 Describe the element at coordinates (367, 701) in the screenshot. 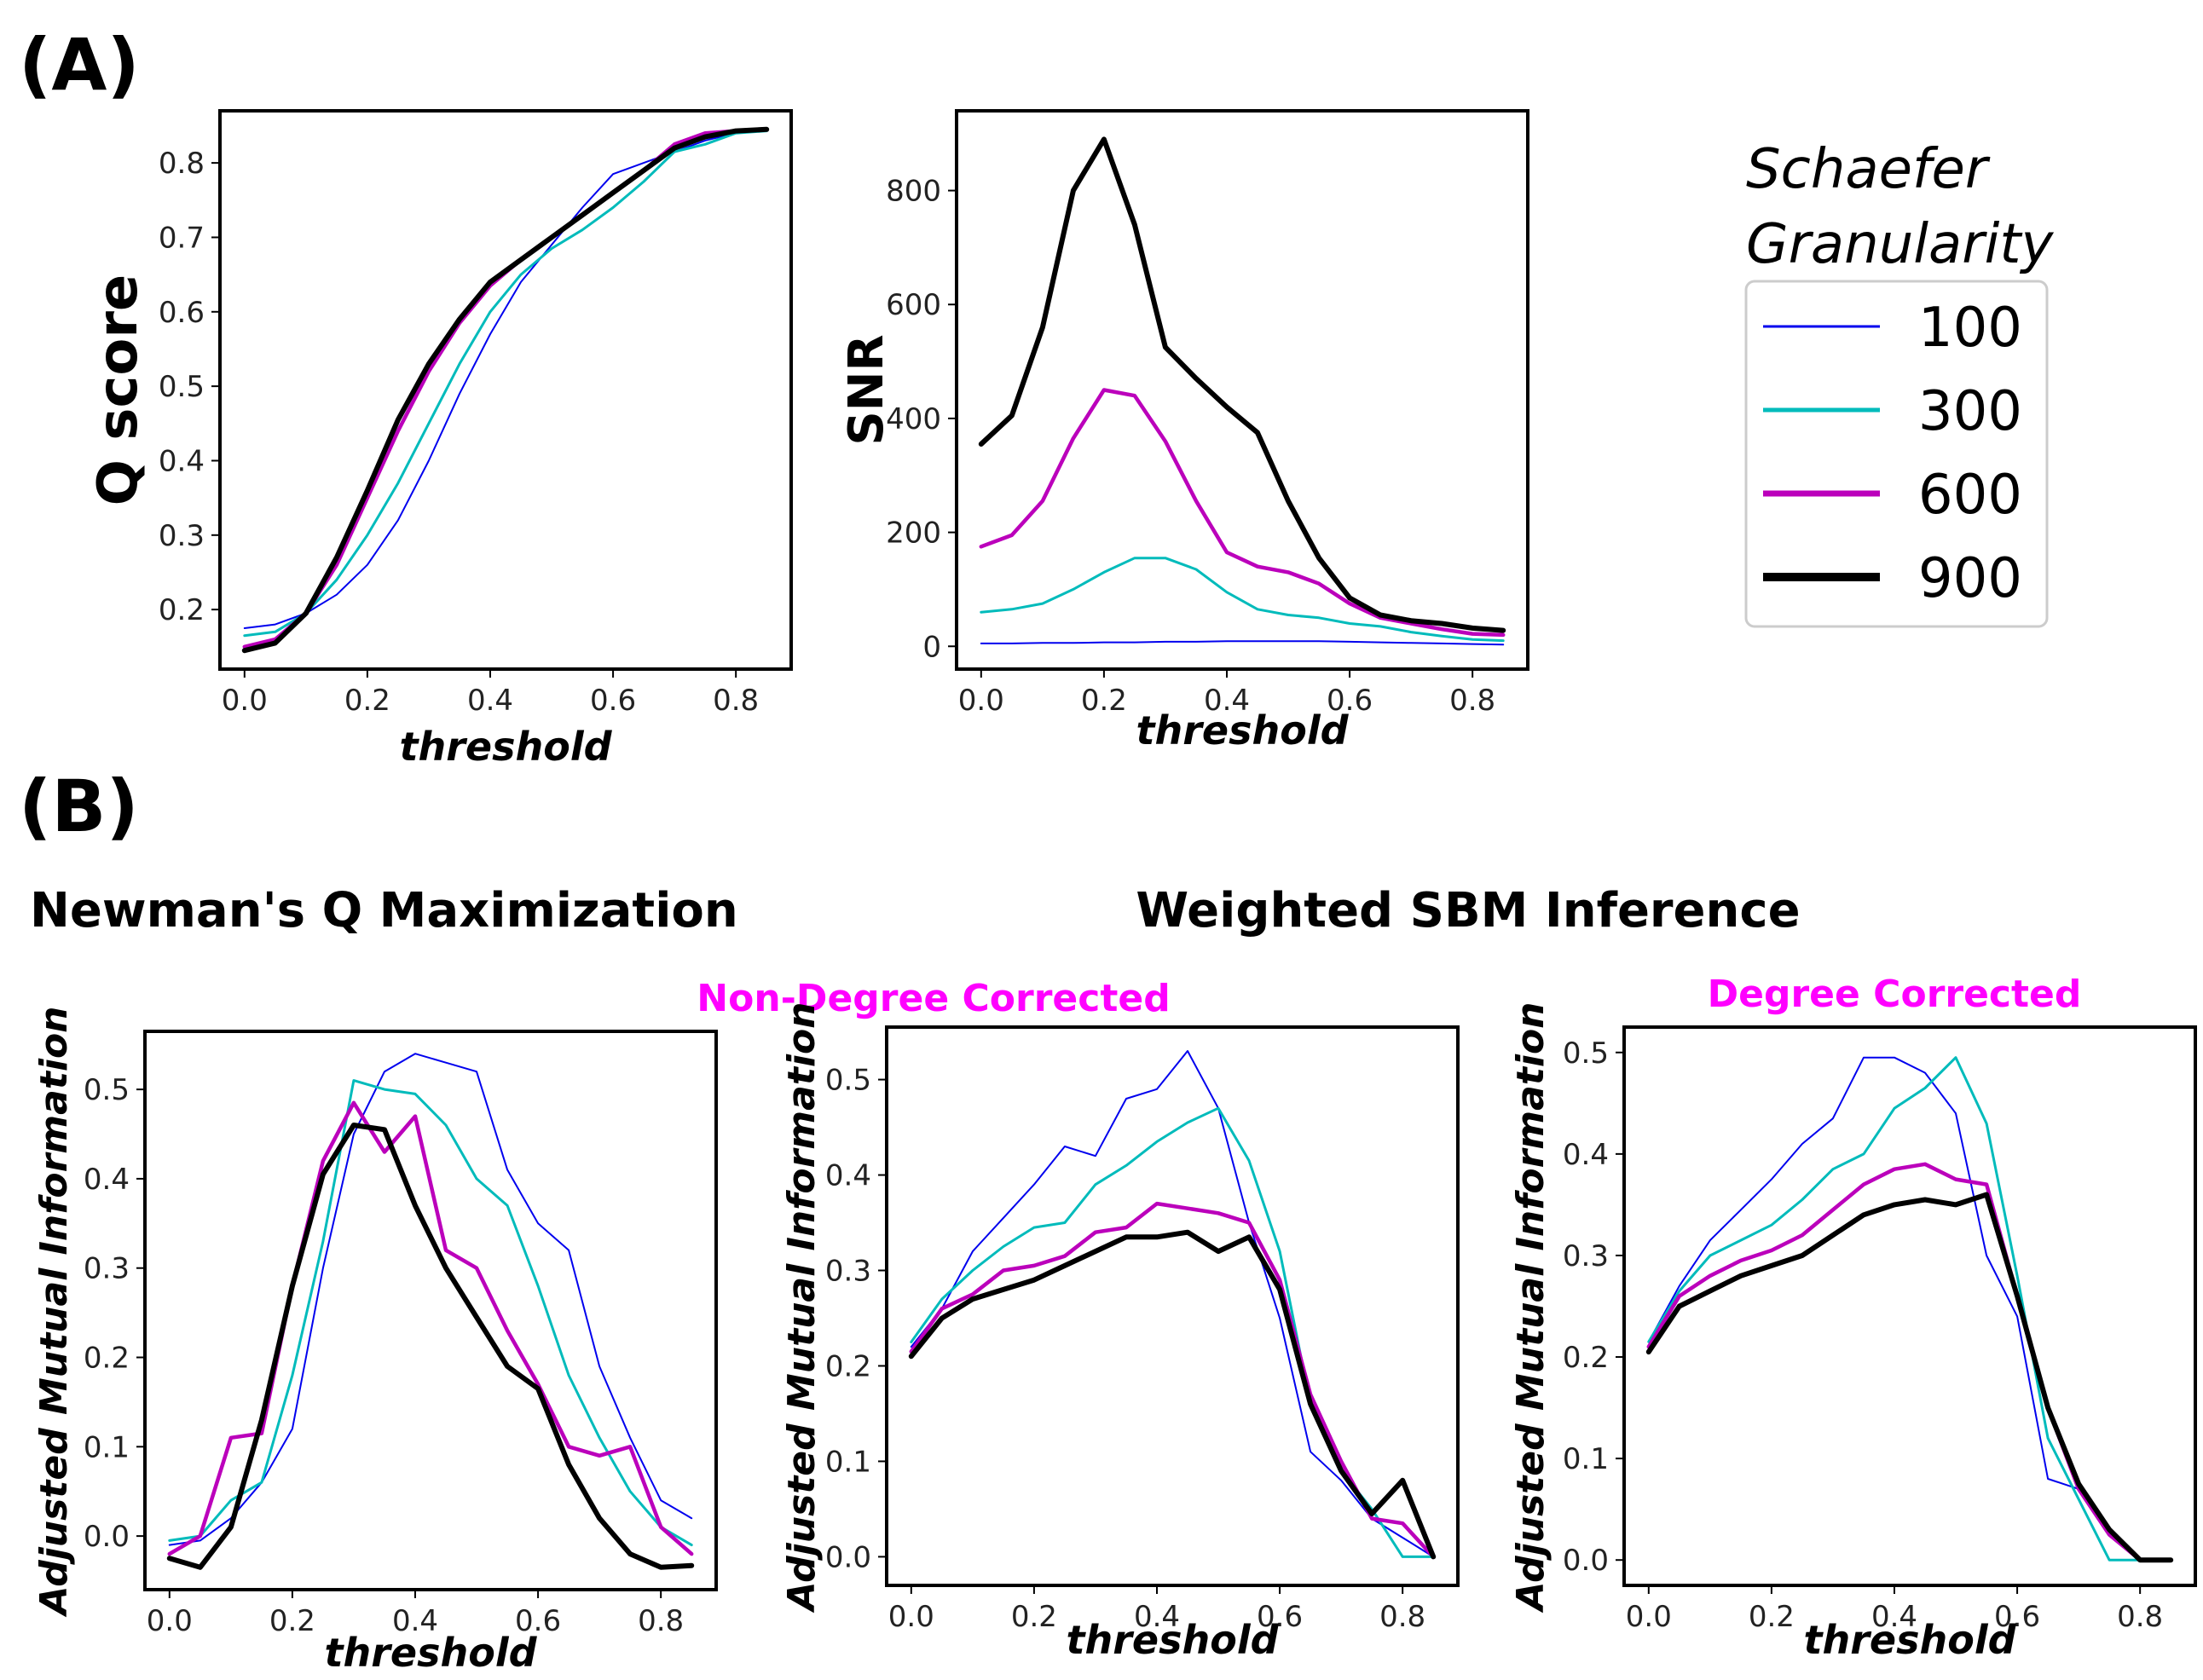

I see `x-tick-label-qscore: 0.2` at that location.